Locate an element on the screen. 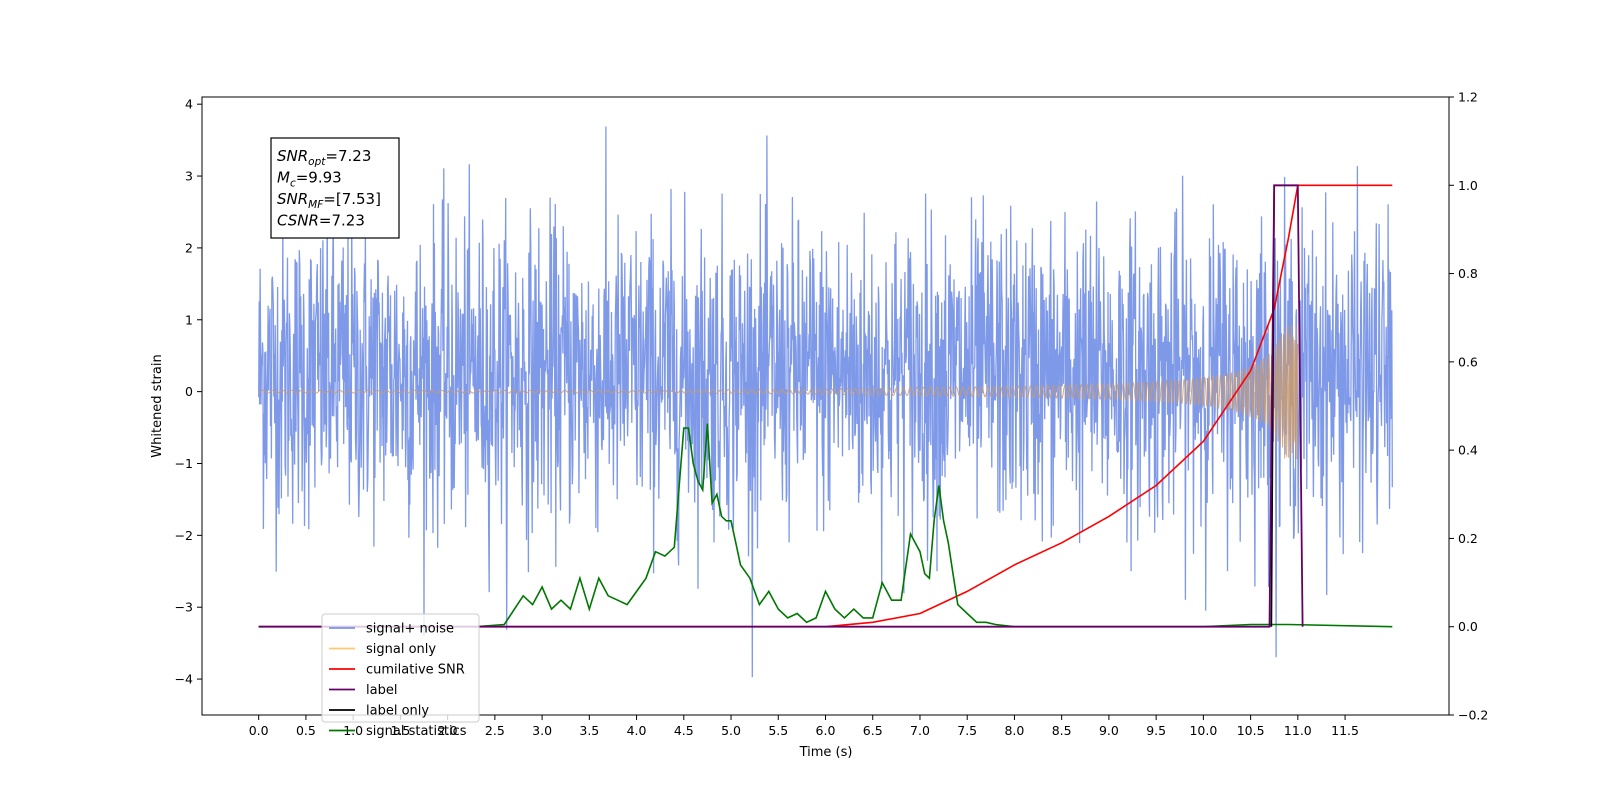 This screenshot has width=1600, height=800. legend-label-csnr: cumilative SNR is located at coordinates (415, 670).